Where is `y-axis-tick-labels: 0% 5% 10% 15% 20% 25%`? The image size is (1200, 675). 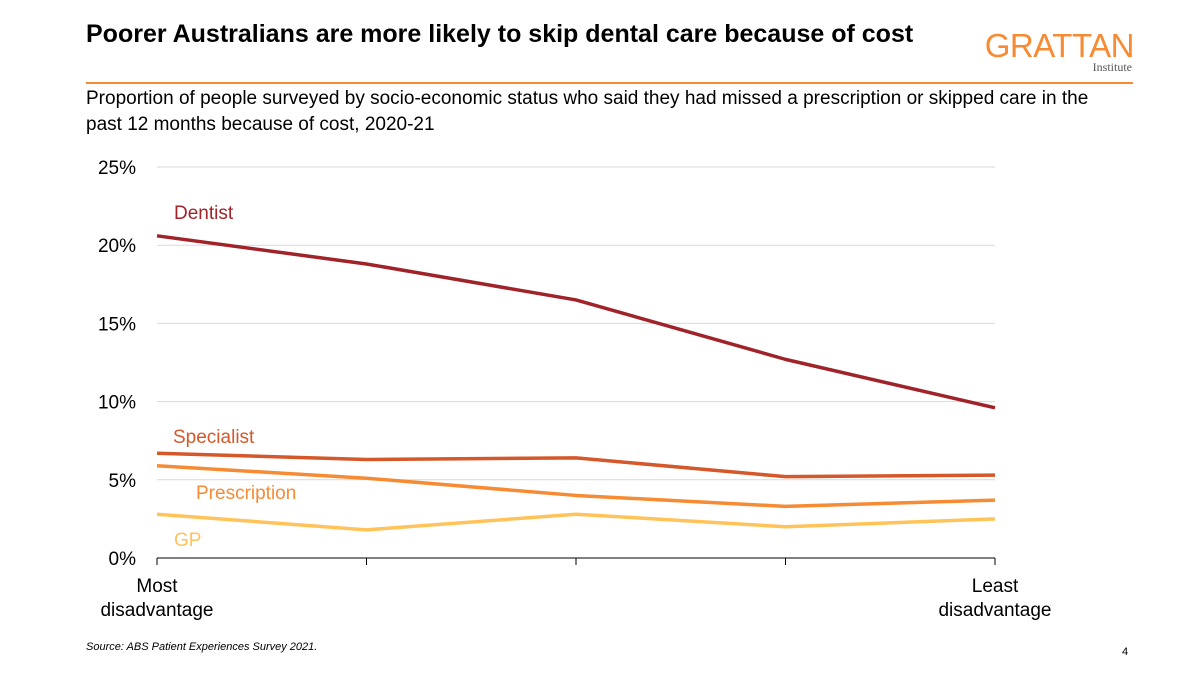 y-axis-tick-labels: 0% 5% 10% 15% 20% 25% is located at coordinates (117, 364).